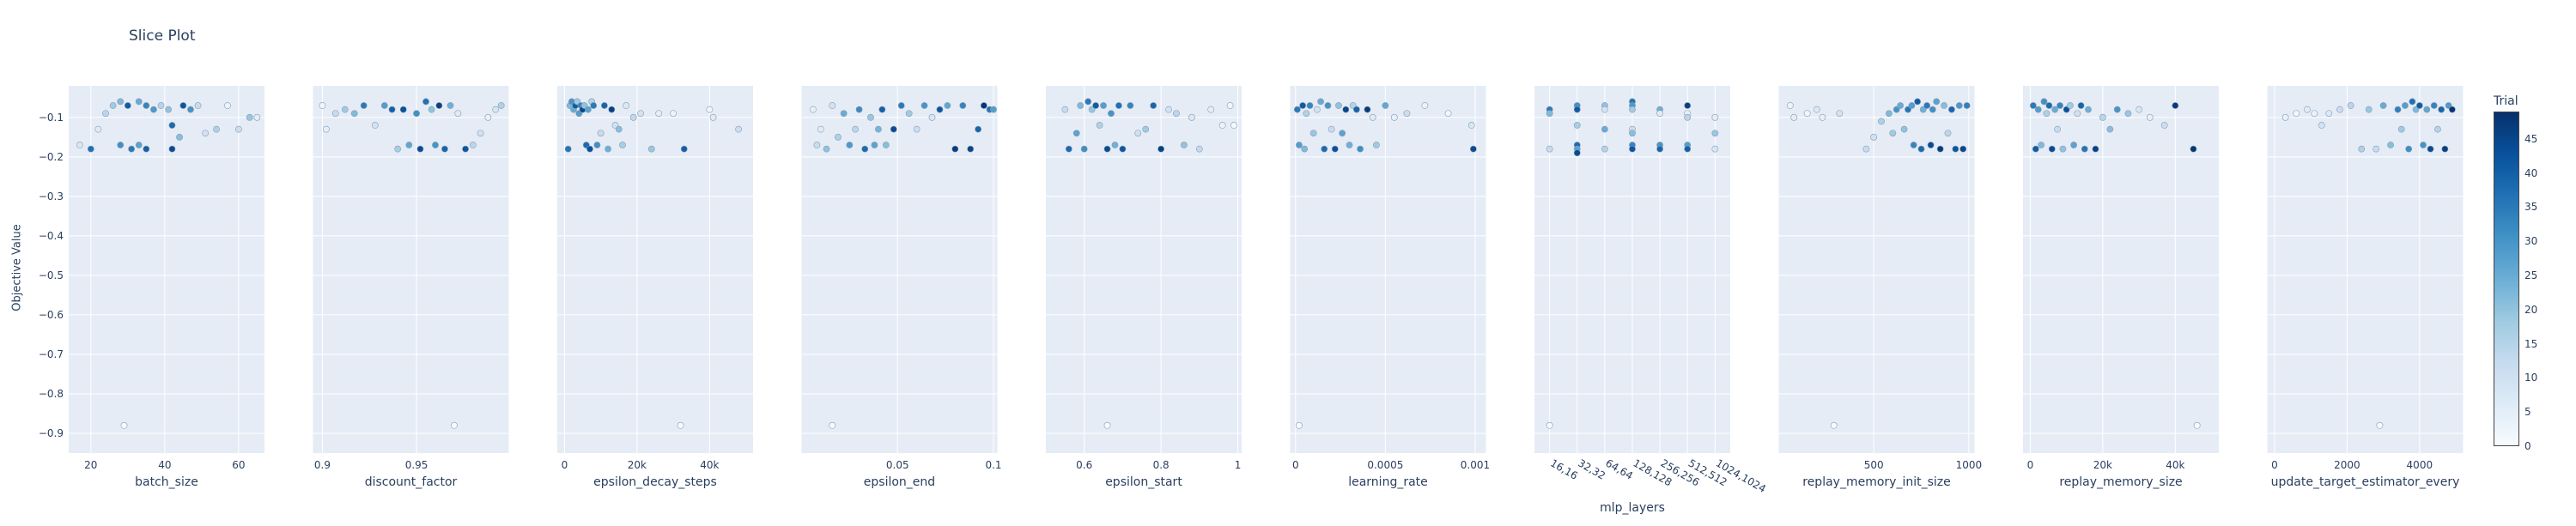  Describe the element at coordinates (2365, 269) in the screenshot. I see `plot-background` at that location.